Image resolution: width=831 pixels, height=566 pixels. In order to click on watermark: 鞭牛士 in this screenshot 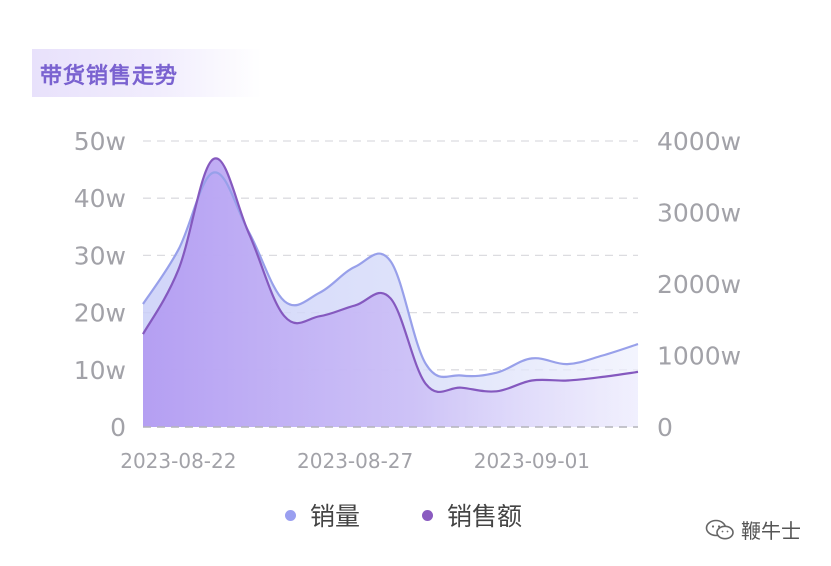, I will do `click(753, 529)`.